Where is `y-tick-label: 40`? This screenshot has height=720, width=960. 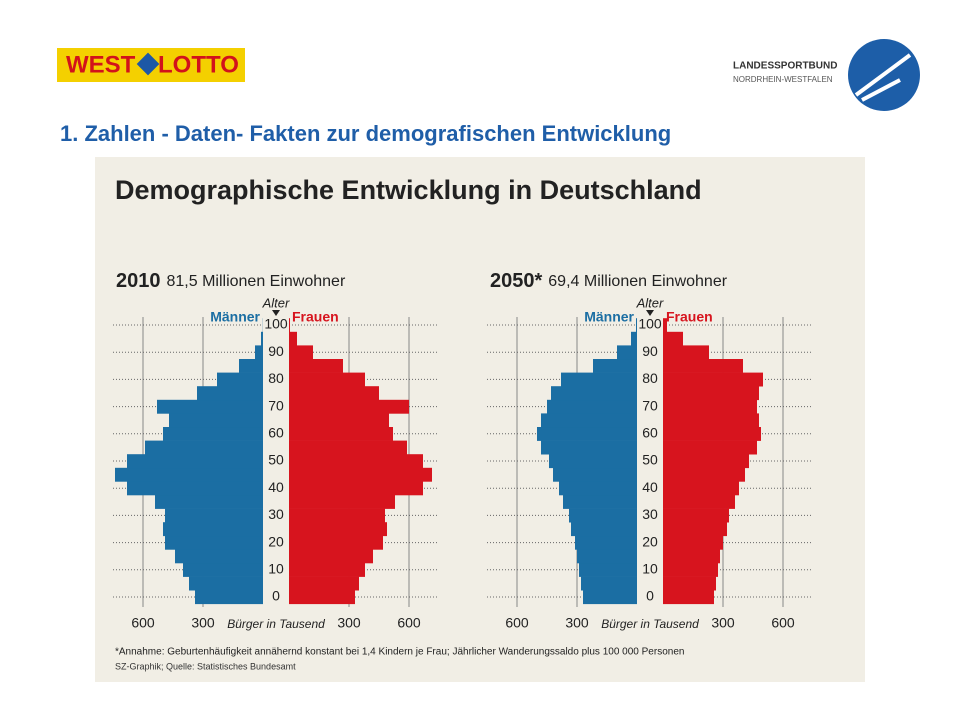 y-tick-label: 40 is located at coordinates (650, 487).